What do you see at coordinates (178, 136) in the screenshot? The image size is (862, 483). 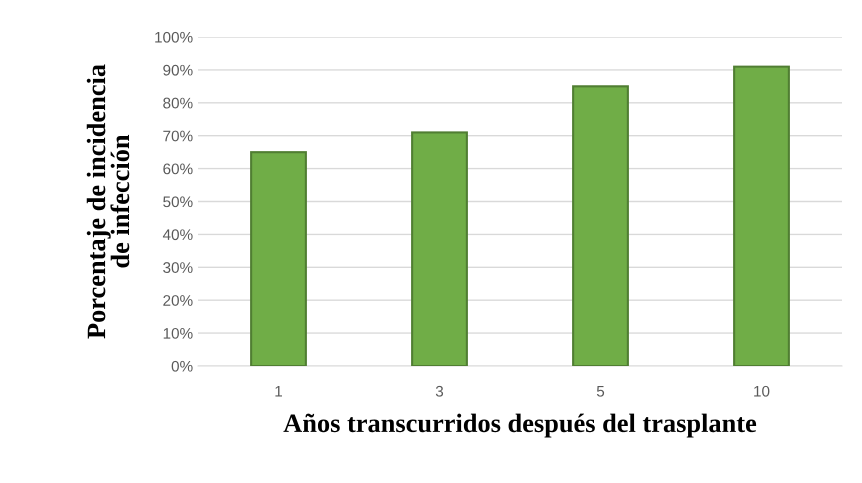 I see `y-tick-label: 70%` at bounding box center [178, 136].